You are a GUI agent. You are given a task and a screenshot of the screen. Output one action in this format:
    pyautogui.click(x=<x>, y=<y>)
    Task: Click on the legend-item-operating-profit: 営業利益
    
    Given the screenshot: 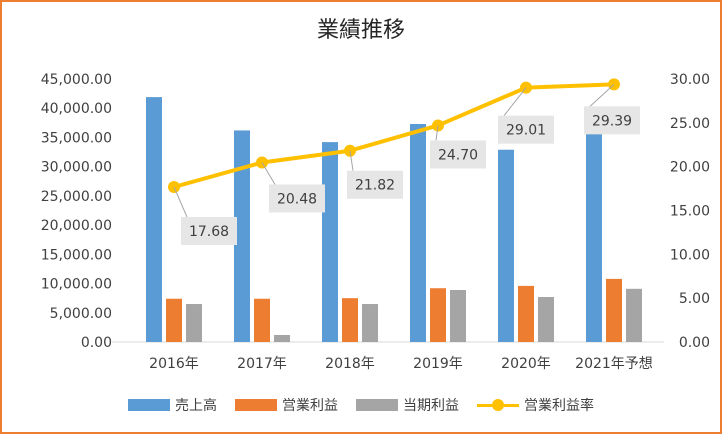 What is the action you would take?
    pyautogui.click(x=286, y=405)
    